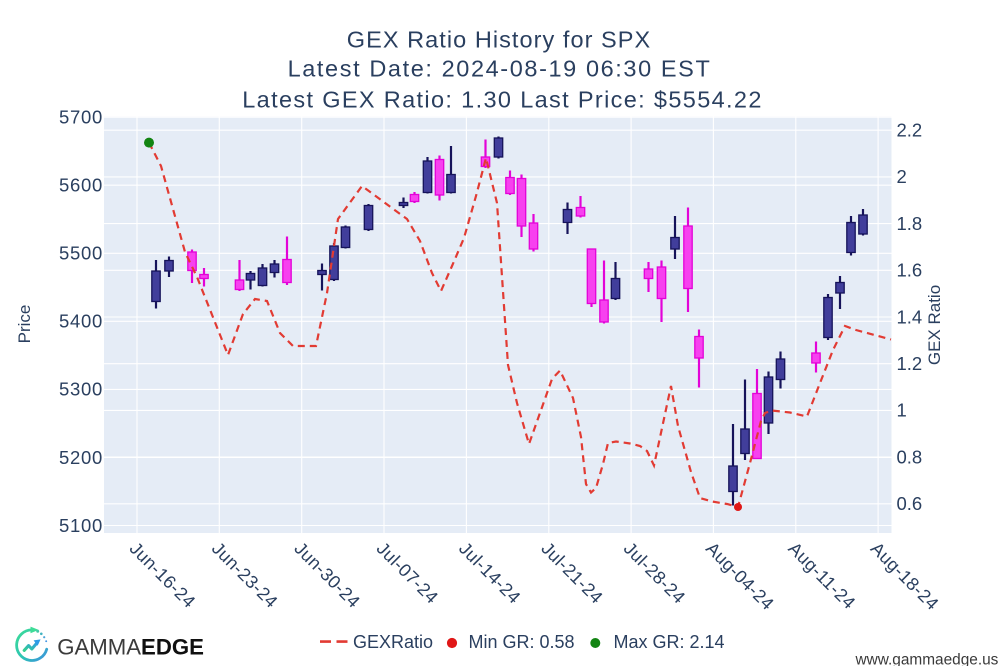 This screenshot has width=1003, height=666. Describe the element at coordinates (407, 572) in the screenshot. I see `svg-text: Jul-07-24` at that location.